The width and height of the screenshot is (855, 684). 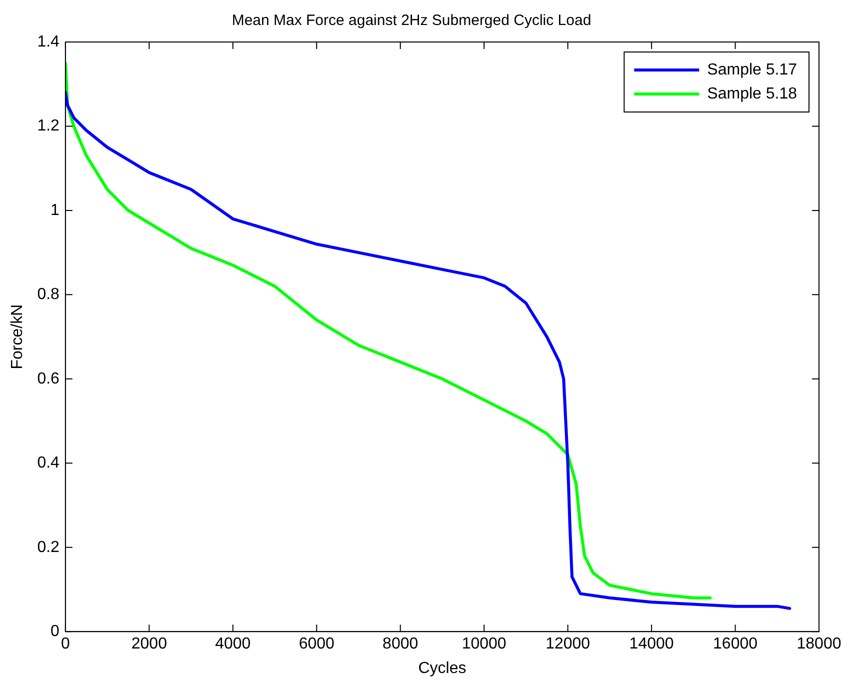 What do you see at coordinates (752, 93) in the screenshot?
I see `legend-label: Sample 5.18` at bounding box center [752, 93].